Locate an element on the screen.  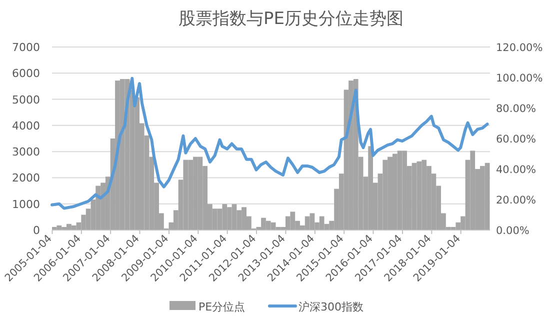
y-tick-label: 7000 is located at coordinates (26, 47).